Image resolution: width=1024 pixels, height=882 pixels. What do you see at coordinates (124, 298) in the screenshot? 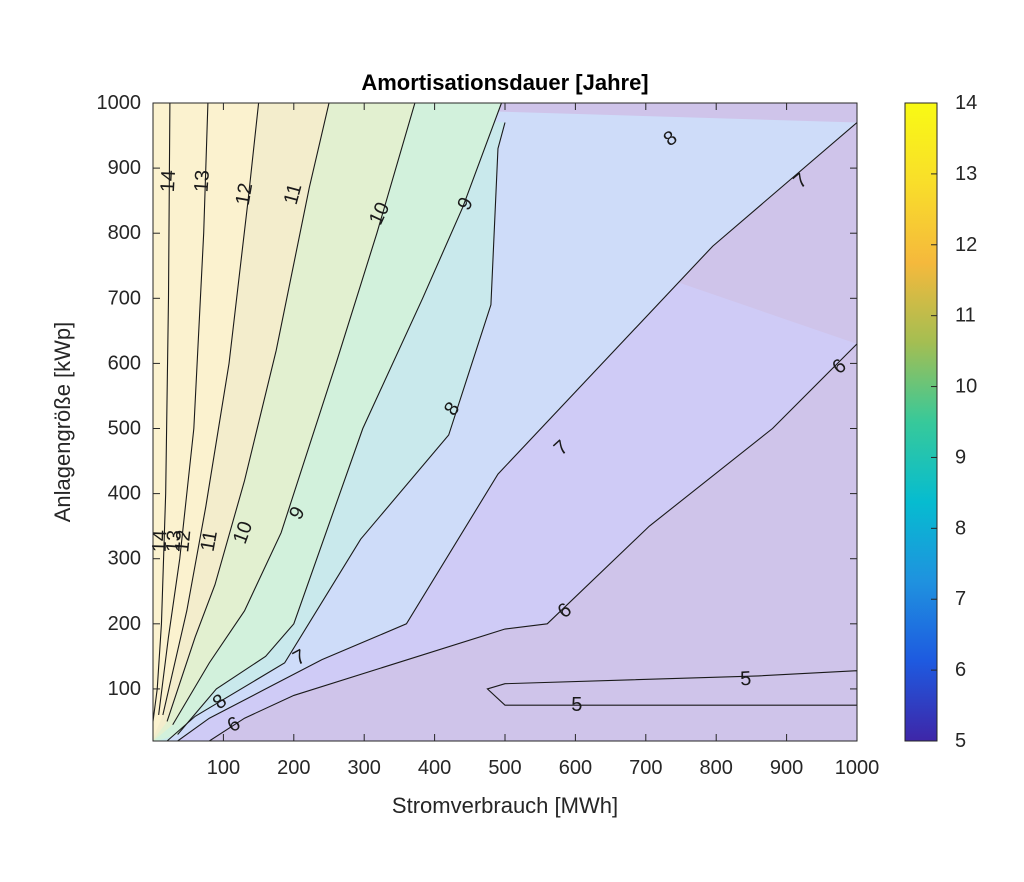
I see `y-tick-label: 700` at bounding box center [124, 298].